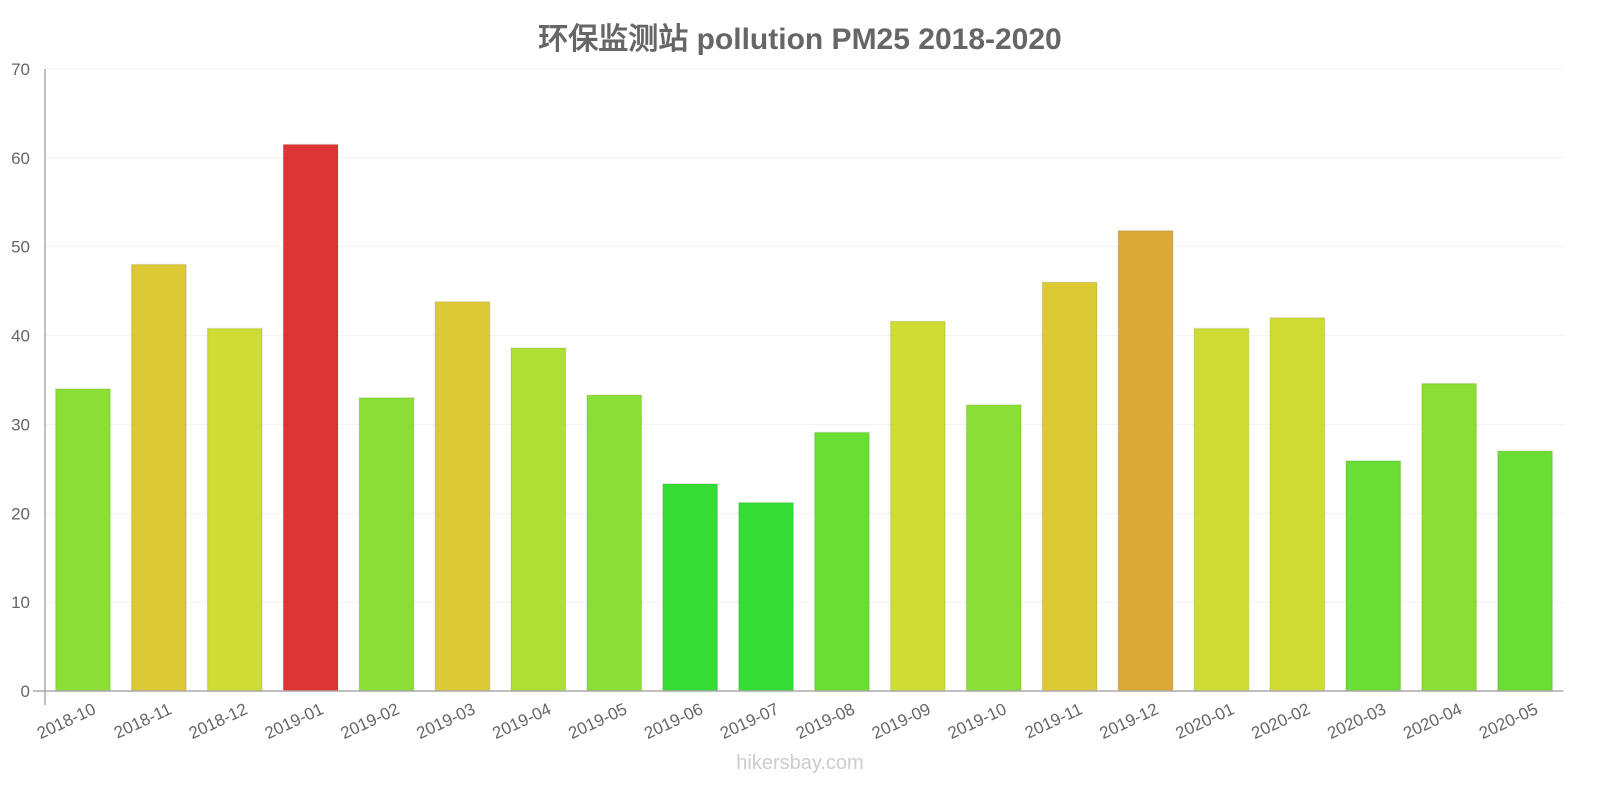  I want to click on x-tick-label: 2019-11, so click(1053, 720).